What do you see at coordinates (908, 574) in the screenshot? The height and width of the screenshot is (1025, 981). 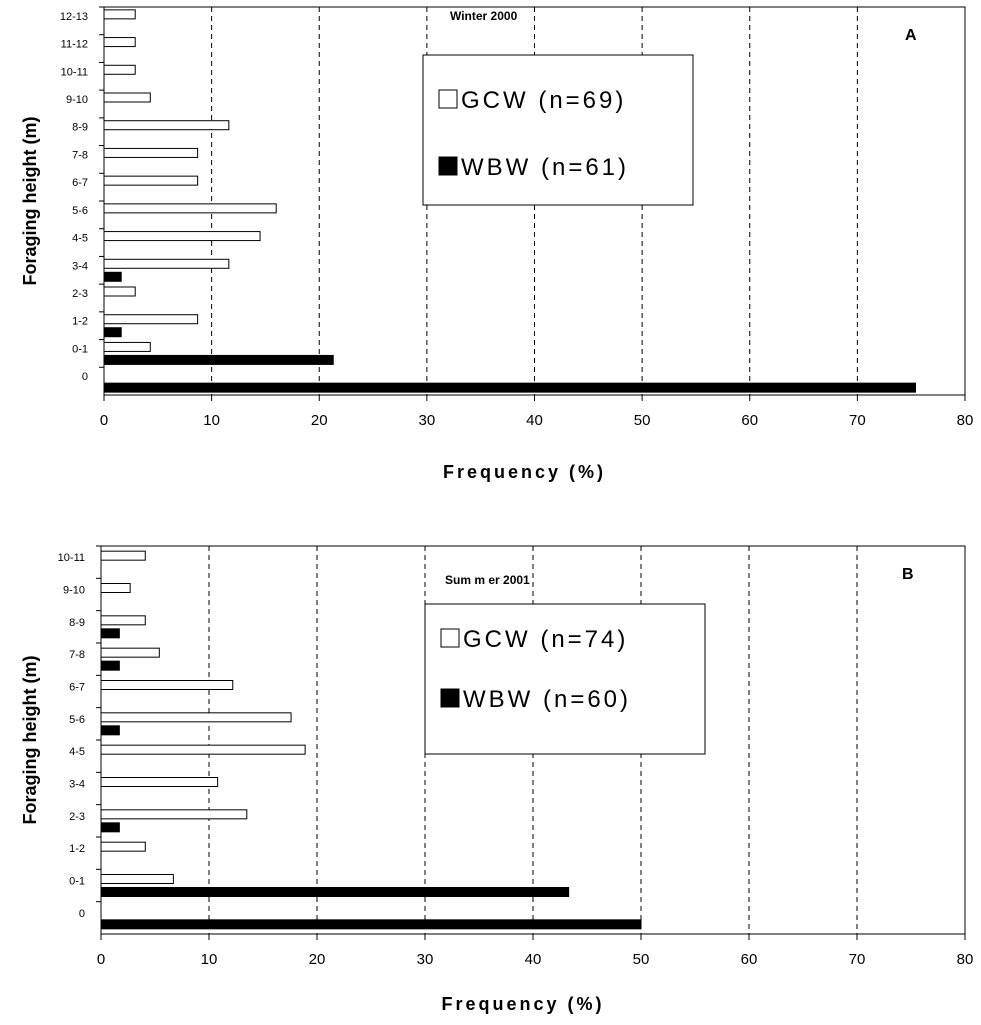 I see `panel-label: B` at bounding box center [908, 574].